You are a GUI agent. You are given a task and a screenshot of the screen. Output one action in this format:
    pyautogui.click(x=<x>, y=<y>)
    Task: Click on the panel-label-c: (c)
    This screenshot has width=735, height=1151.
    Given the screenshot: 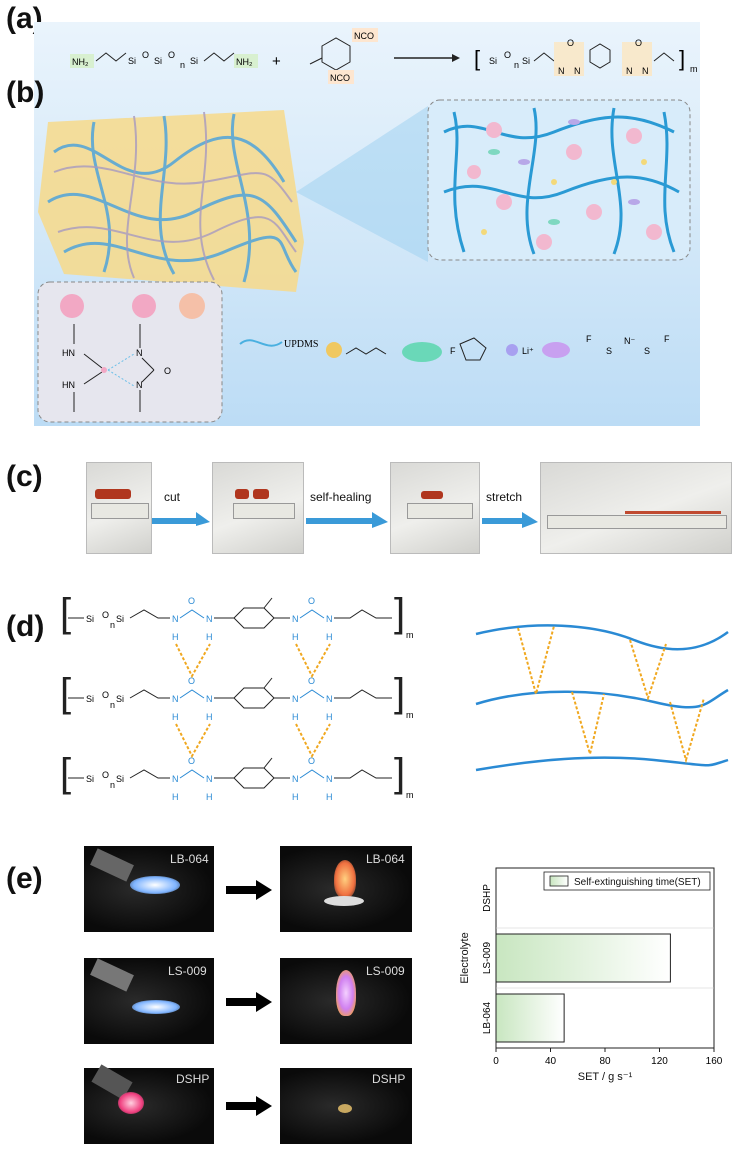 What is the action you would take?
    pyautogui.click(x=24, y=476)
    